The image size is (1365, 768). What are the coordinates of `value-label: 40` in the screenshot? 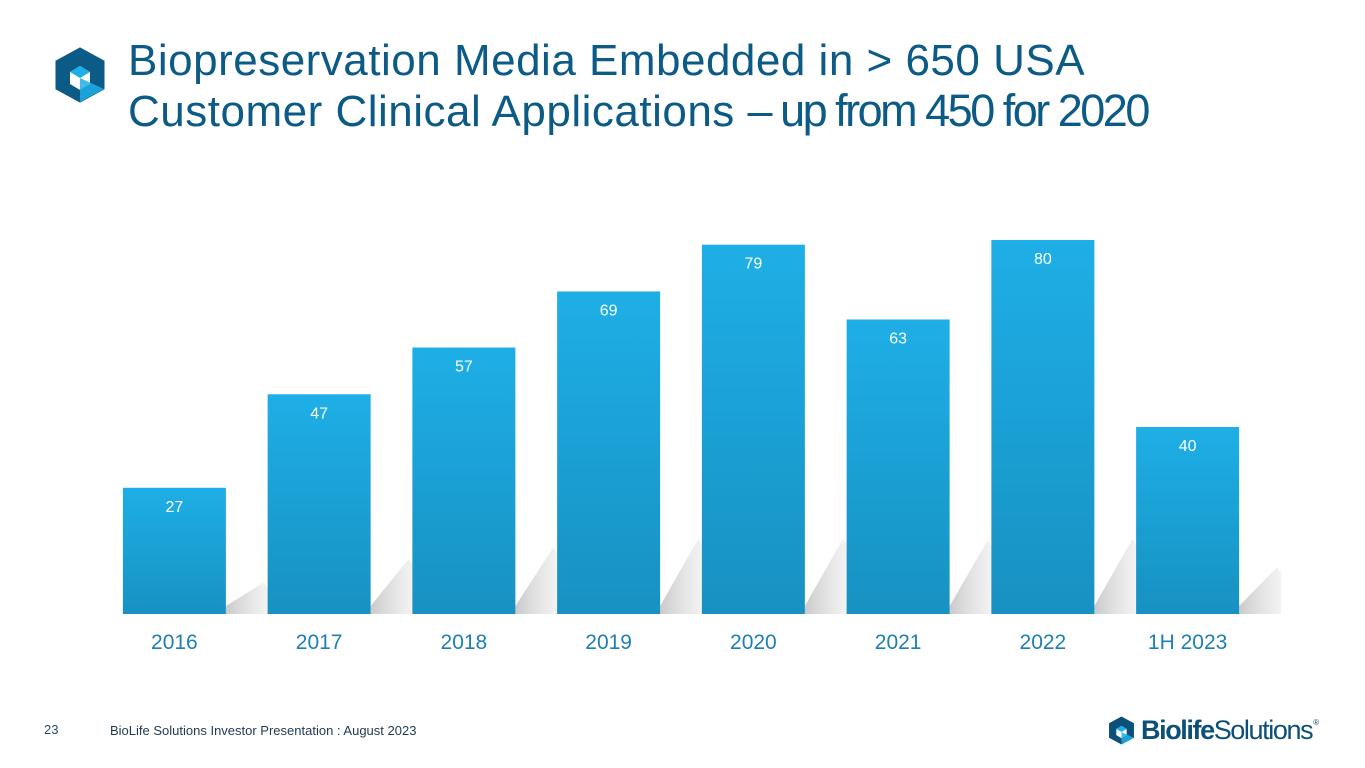 It's located at (1188, 446).